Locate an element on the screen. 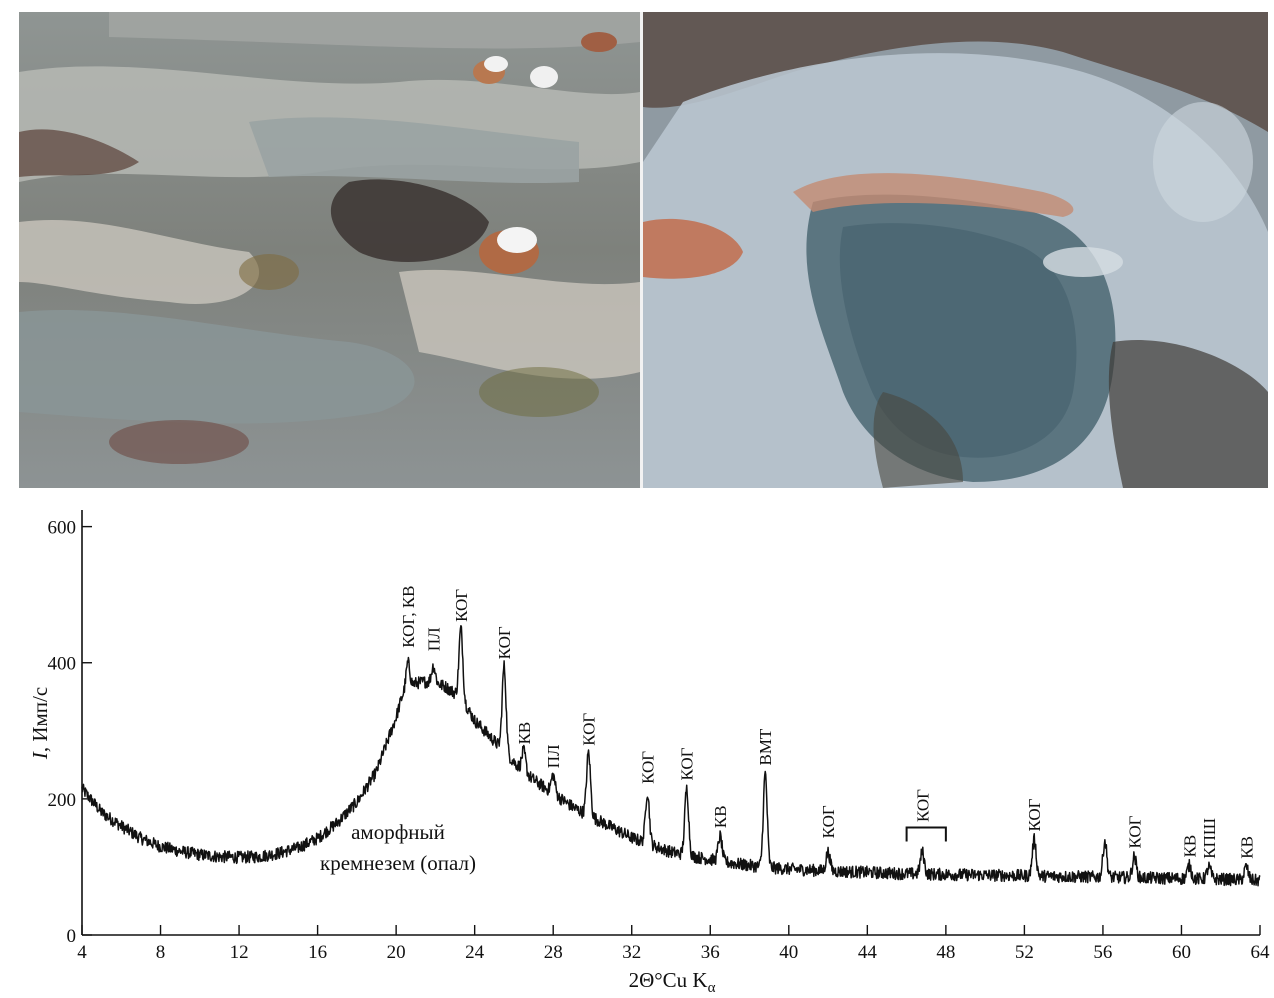 This screenshot has width=1274, height=998. y-tick-label: 200 is located at coordinates (62, 800).